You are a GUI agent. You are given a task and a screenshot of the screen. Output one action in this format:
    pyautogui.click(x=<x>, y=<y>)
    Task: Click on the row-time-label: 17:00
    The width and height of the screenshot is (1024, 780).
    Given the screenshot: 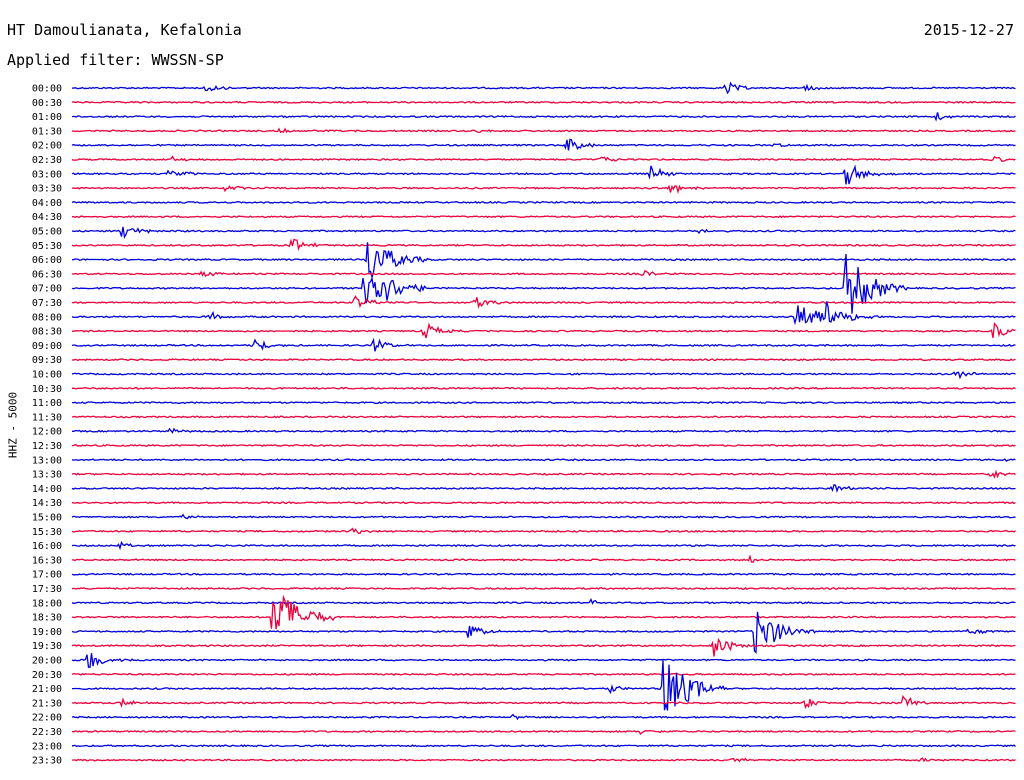 What is the action you would take?
    pyautogui.click(x=47, y=575)
    